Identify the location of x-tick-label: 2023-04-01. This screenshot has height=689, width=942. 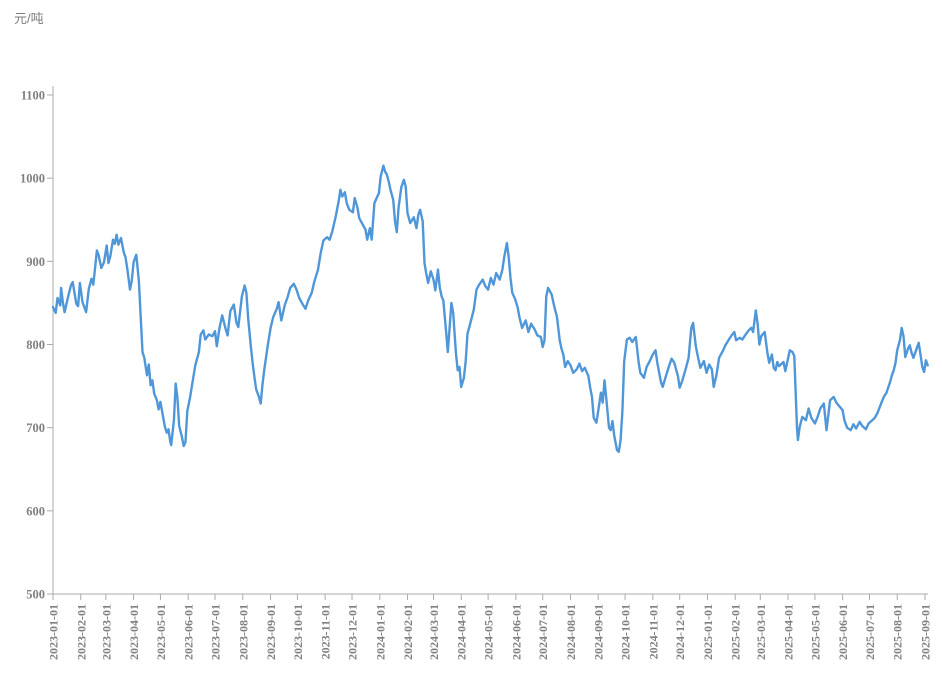
(134, 632).